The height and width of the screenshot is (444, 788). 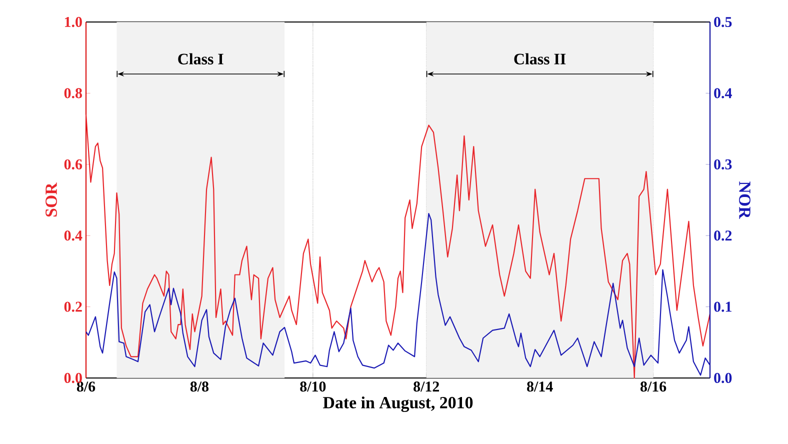 I want to click on y2-tick-label: 0.1, so click(x=723, y=307).